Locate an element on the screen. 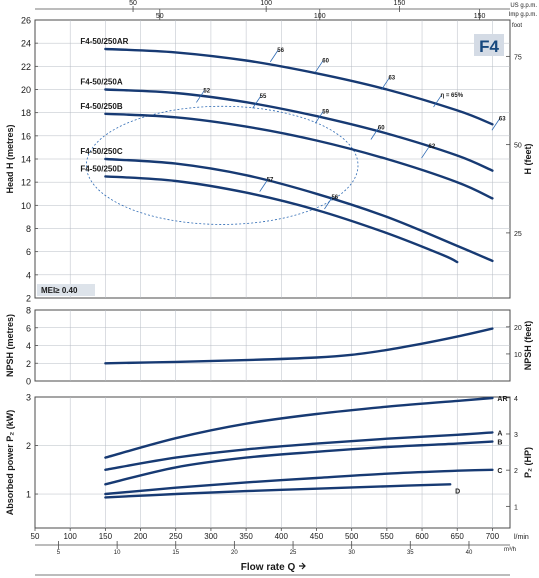  y-right-tick-label: 75 is located at coordinates (518, 57).